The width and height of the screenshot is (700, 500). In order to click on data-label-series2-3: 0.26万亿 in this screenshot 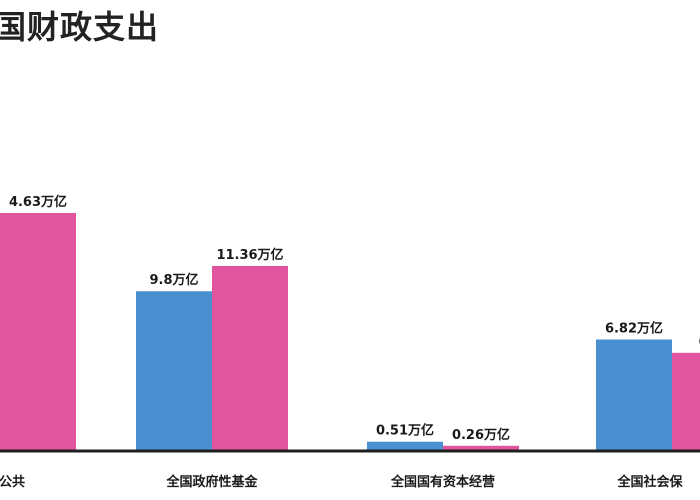, I will do `click(481, 435)`.